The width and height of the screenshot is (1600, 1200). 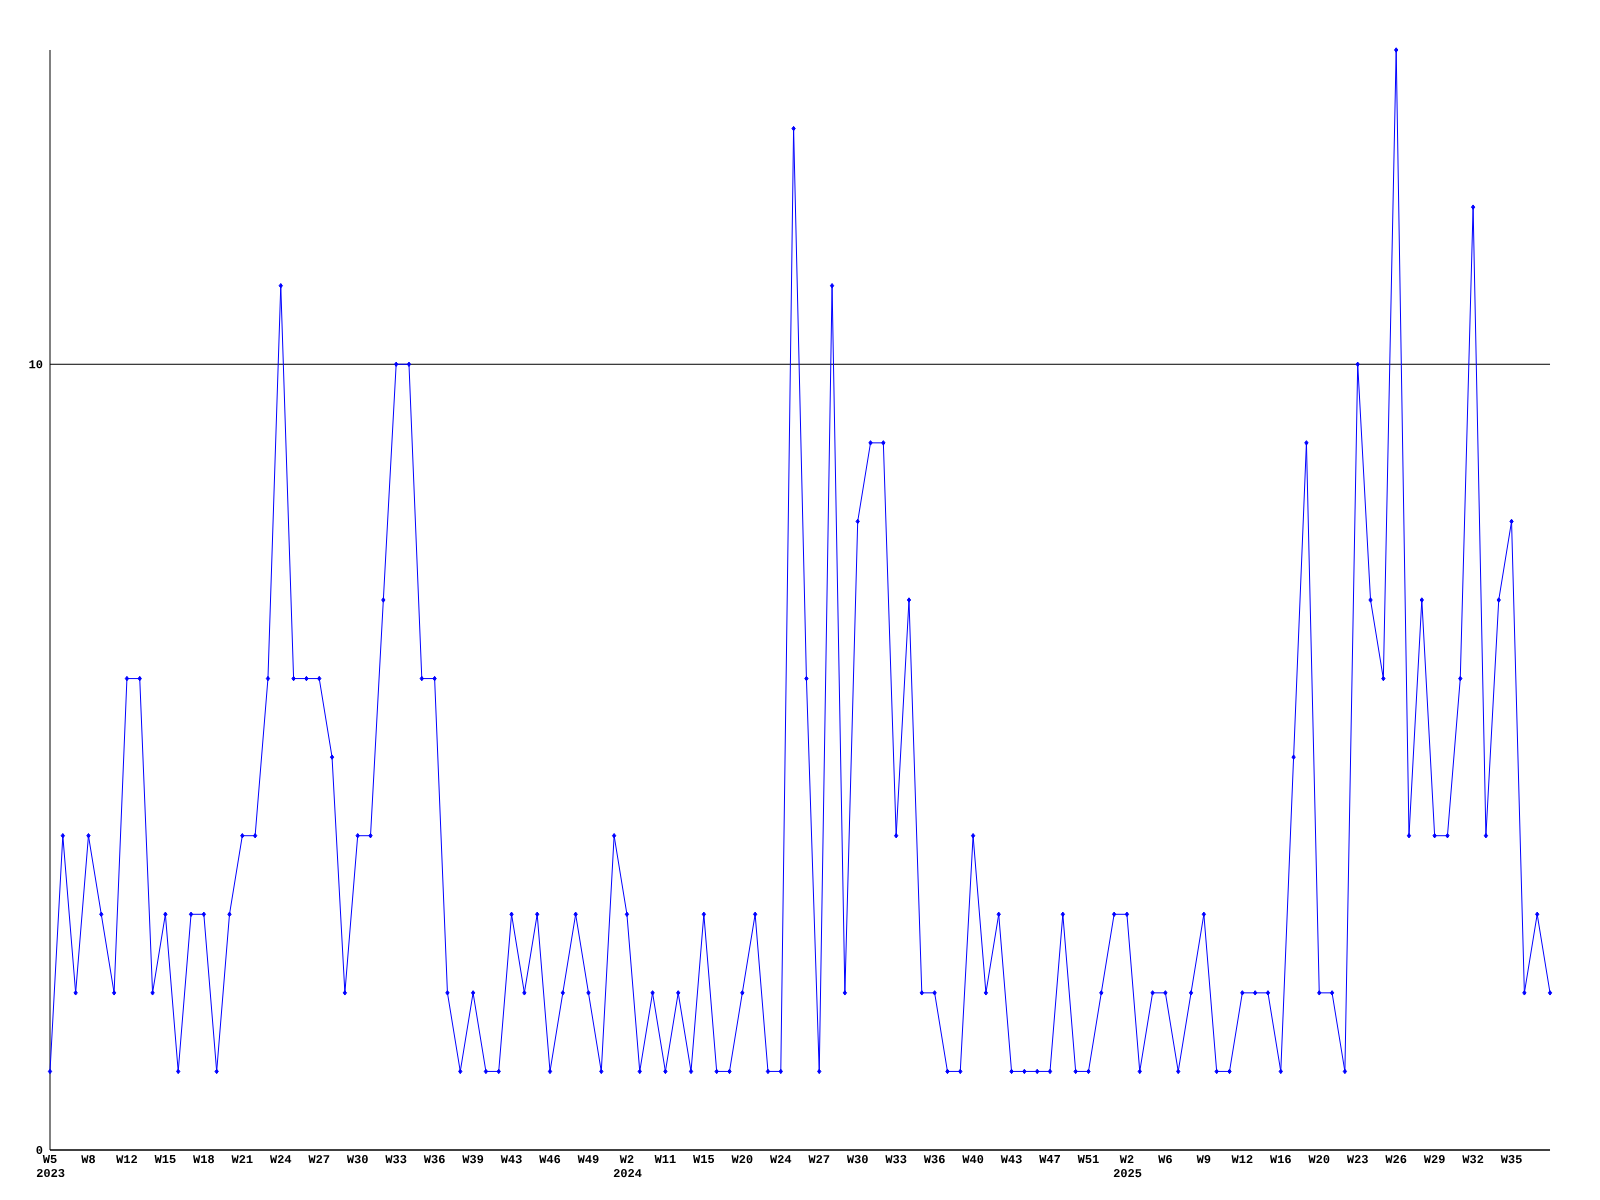 What do you see at coordinates (1088, 1159) in the screenshot?
I see `x-tick-label: W51` at bounding box center [1088, 1159].